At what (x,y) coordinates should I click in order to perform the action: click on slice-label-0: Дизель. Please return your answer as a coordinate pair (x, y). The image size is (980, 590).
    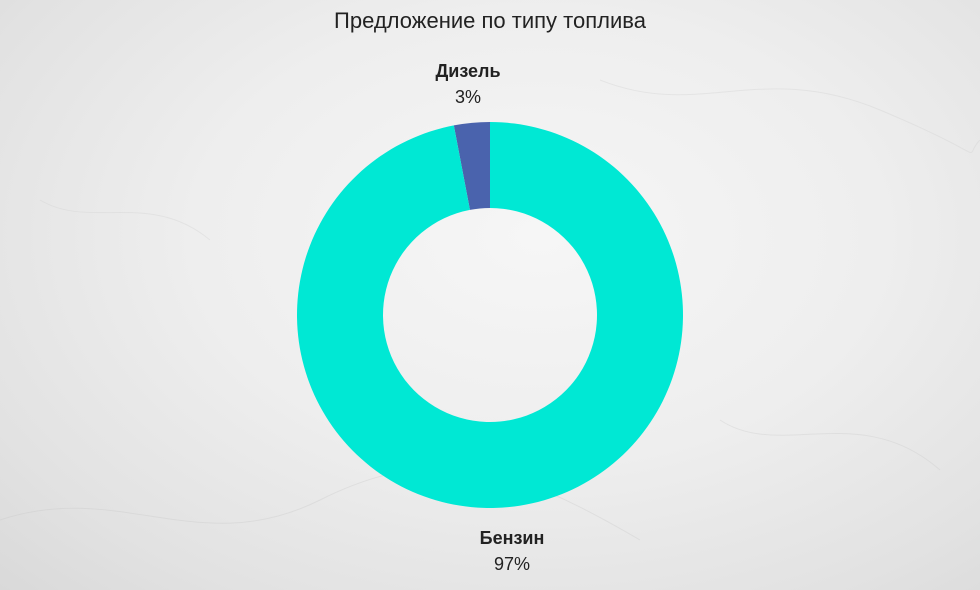
    Looking at the image, I should click on (467, 71).